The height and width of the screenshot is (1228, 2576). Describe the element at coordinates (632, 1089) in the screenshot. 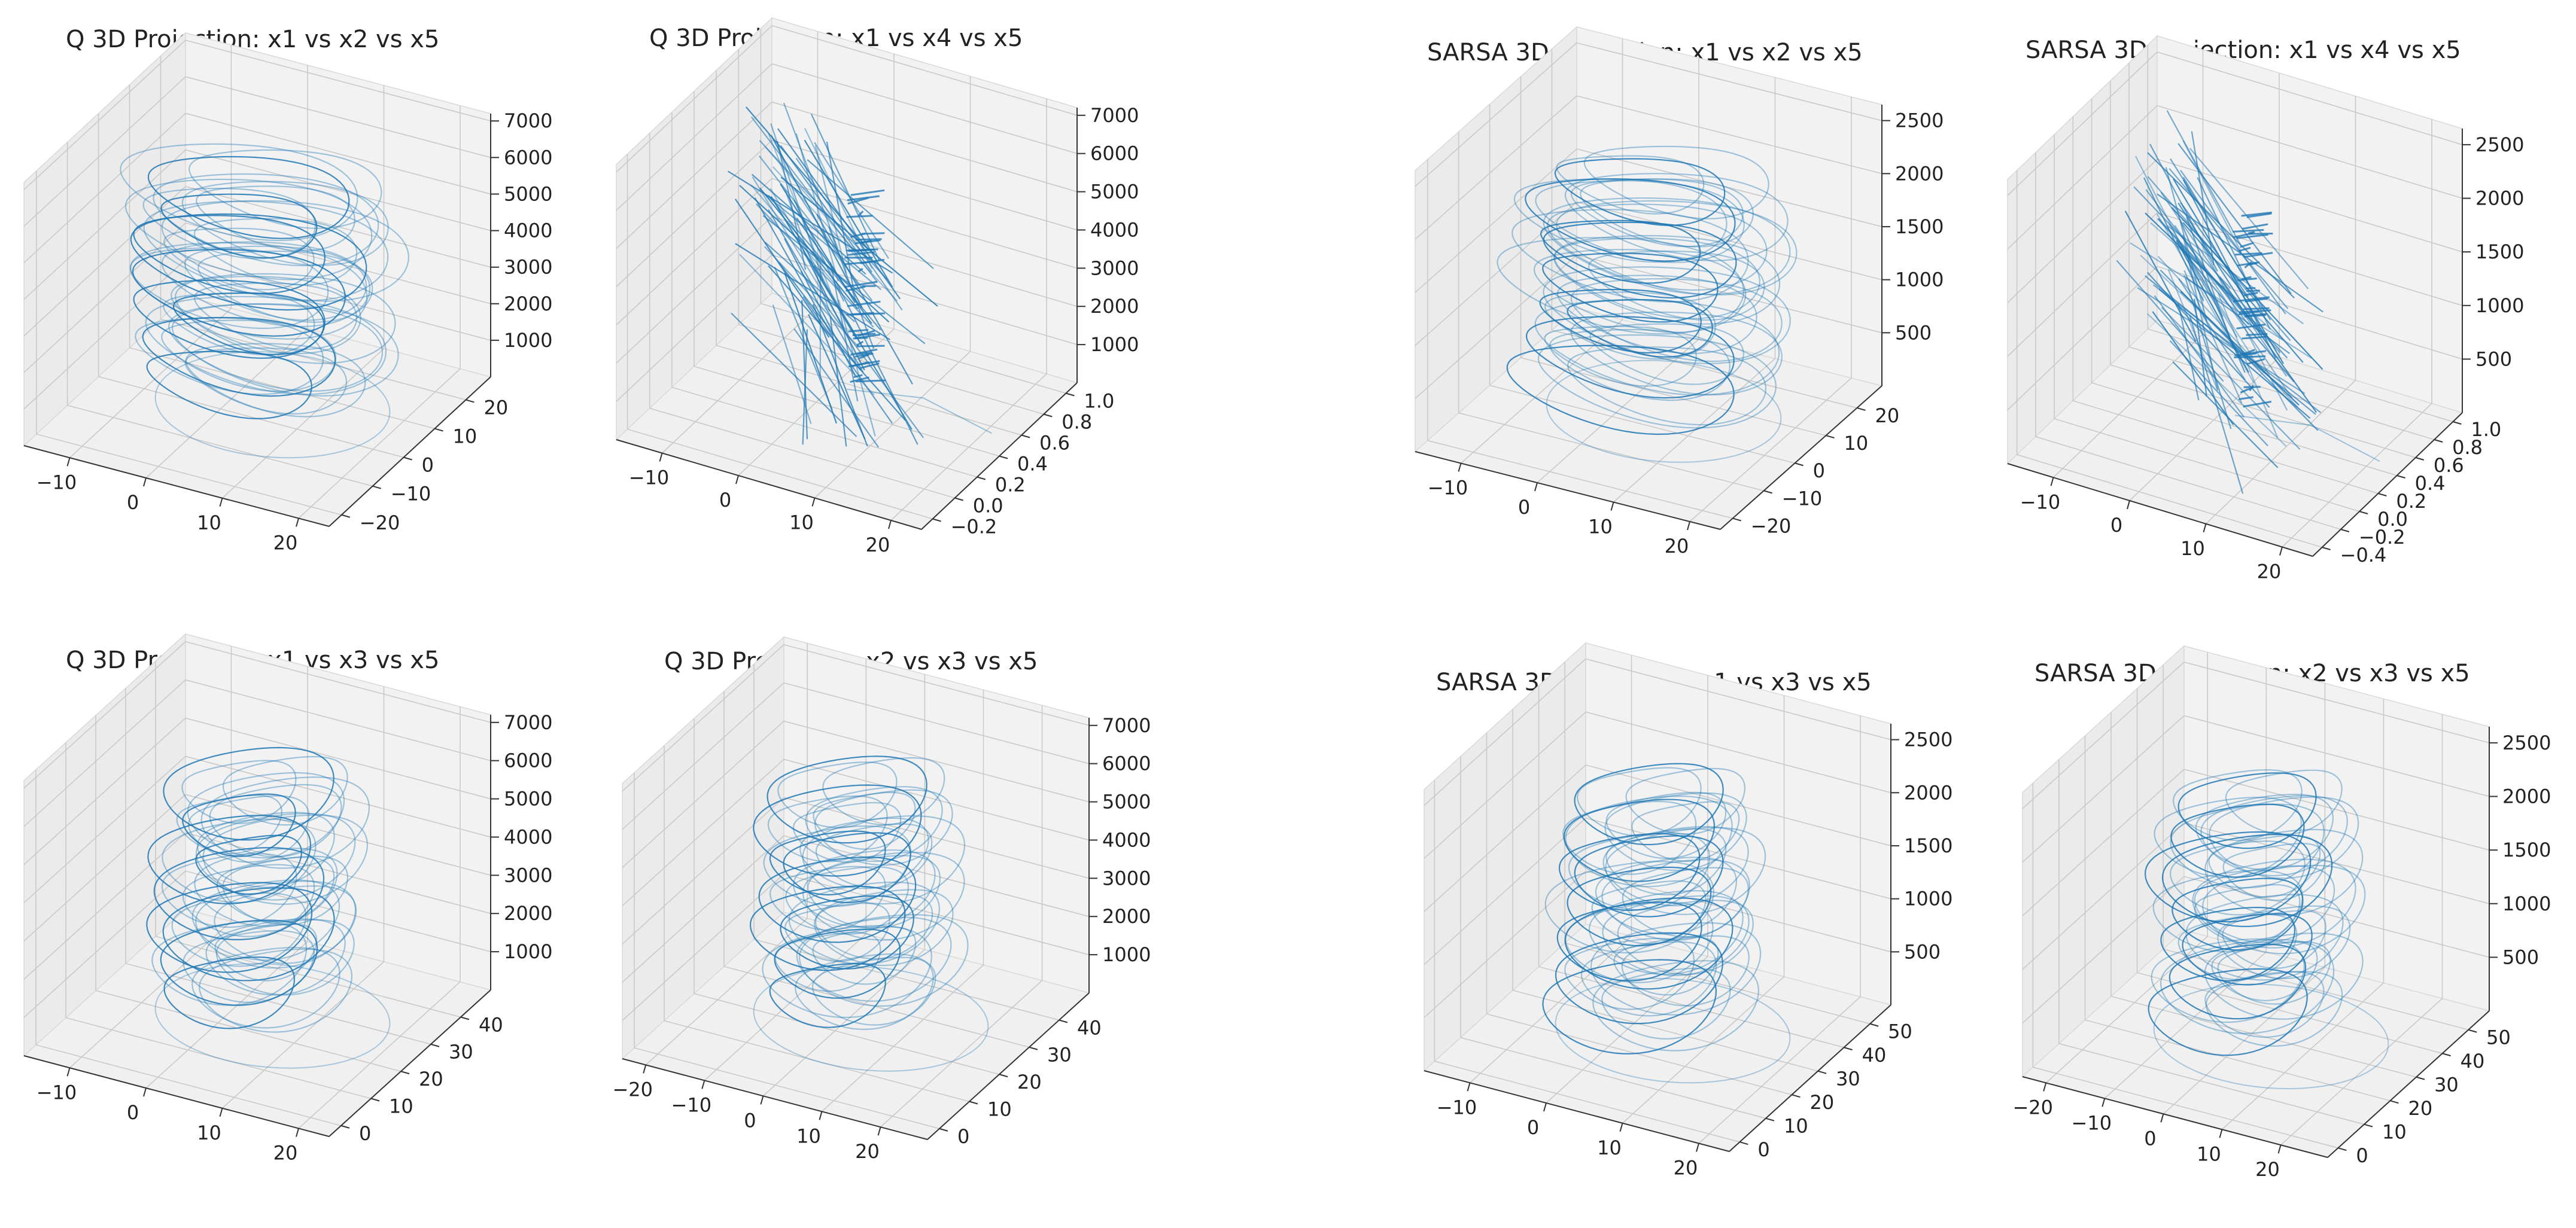

I see `x-tick-label: −20` at that location.